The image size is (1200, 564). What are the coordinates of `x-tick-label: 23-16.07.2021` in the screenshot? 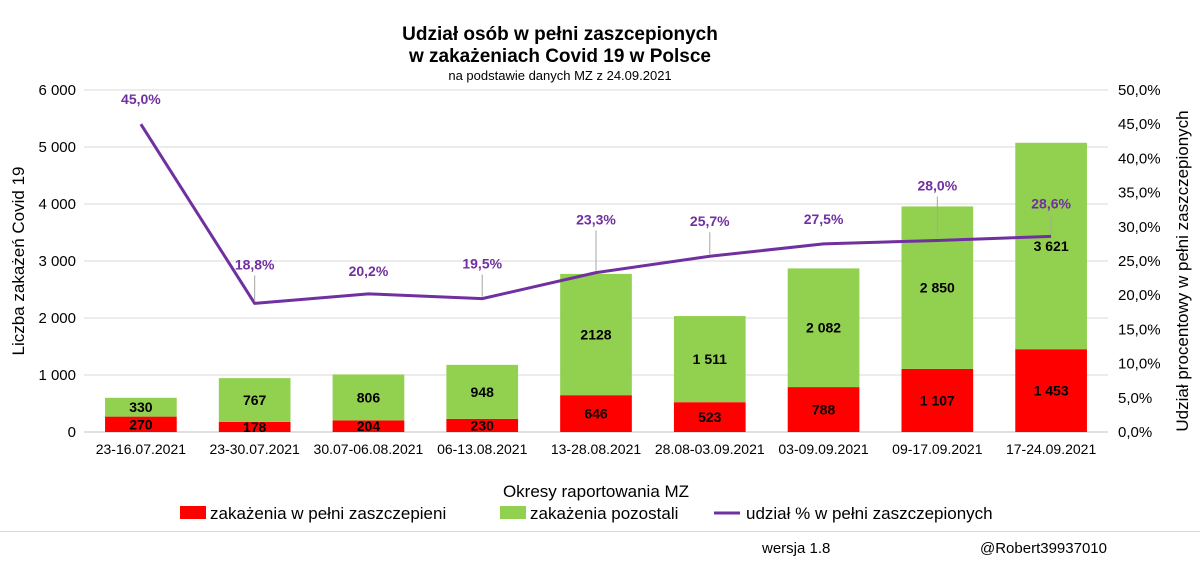 It's located at (141, 449).